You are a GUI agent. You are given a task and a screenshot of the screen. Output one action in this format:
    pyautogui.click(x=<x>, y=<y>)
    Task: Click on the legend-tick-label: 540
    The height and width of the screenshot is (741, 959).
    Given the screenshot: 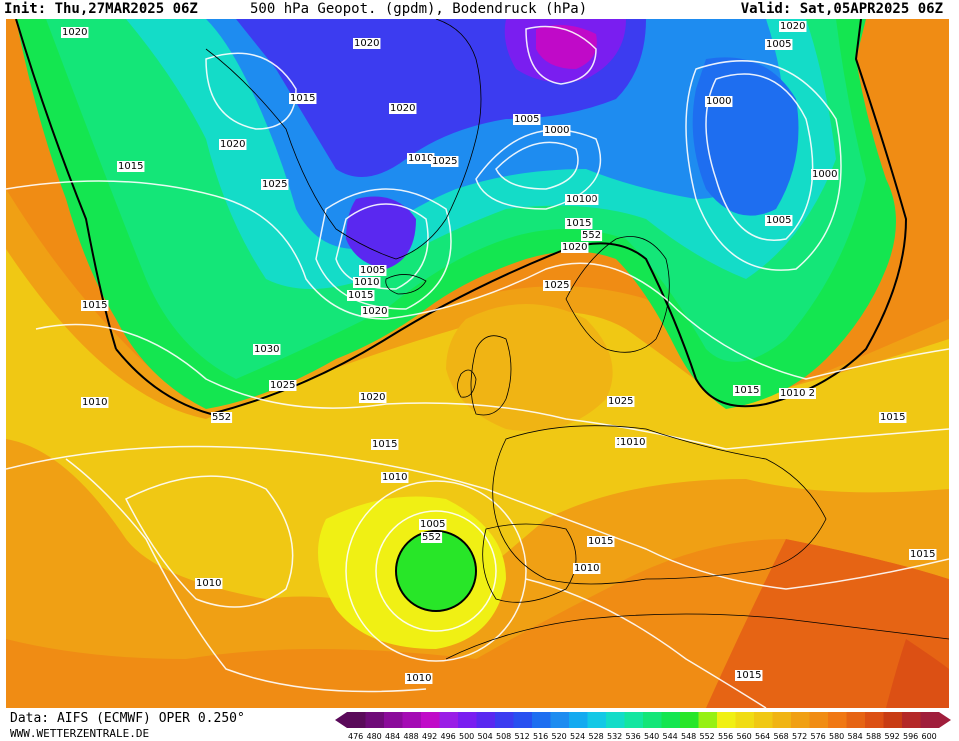 What is the action you would take?
    pyautogui.click(x=651, y=736)
    